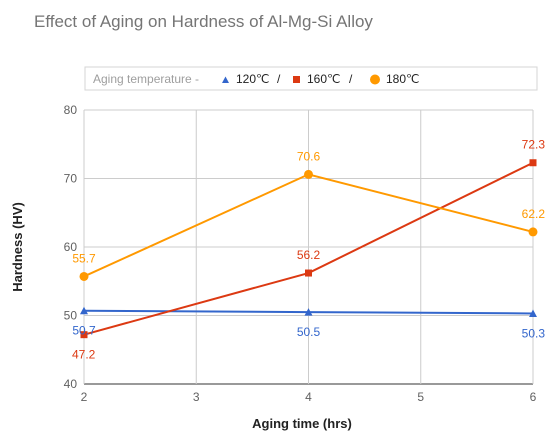  I want to click on y-tick-label: 40, so click(71, 384).